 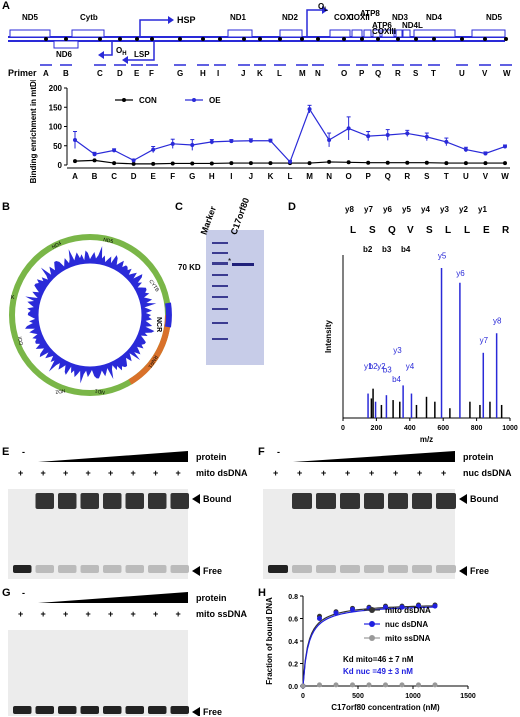 I want to click on x-tick-label: G, so click(x=192, y=176).